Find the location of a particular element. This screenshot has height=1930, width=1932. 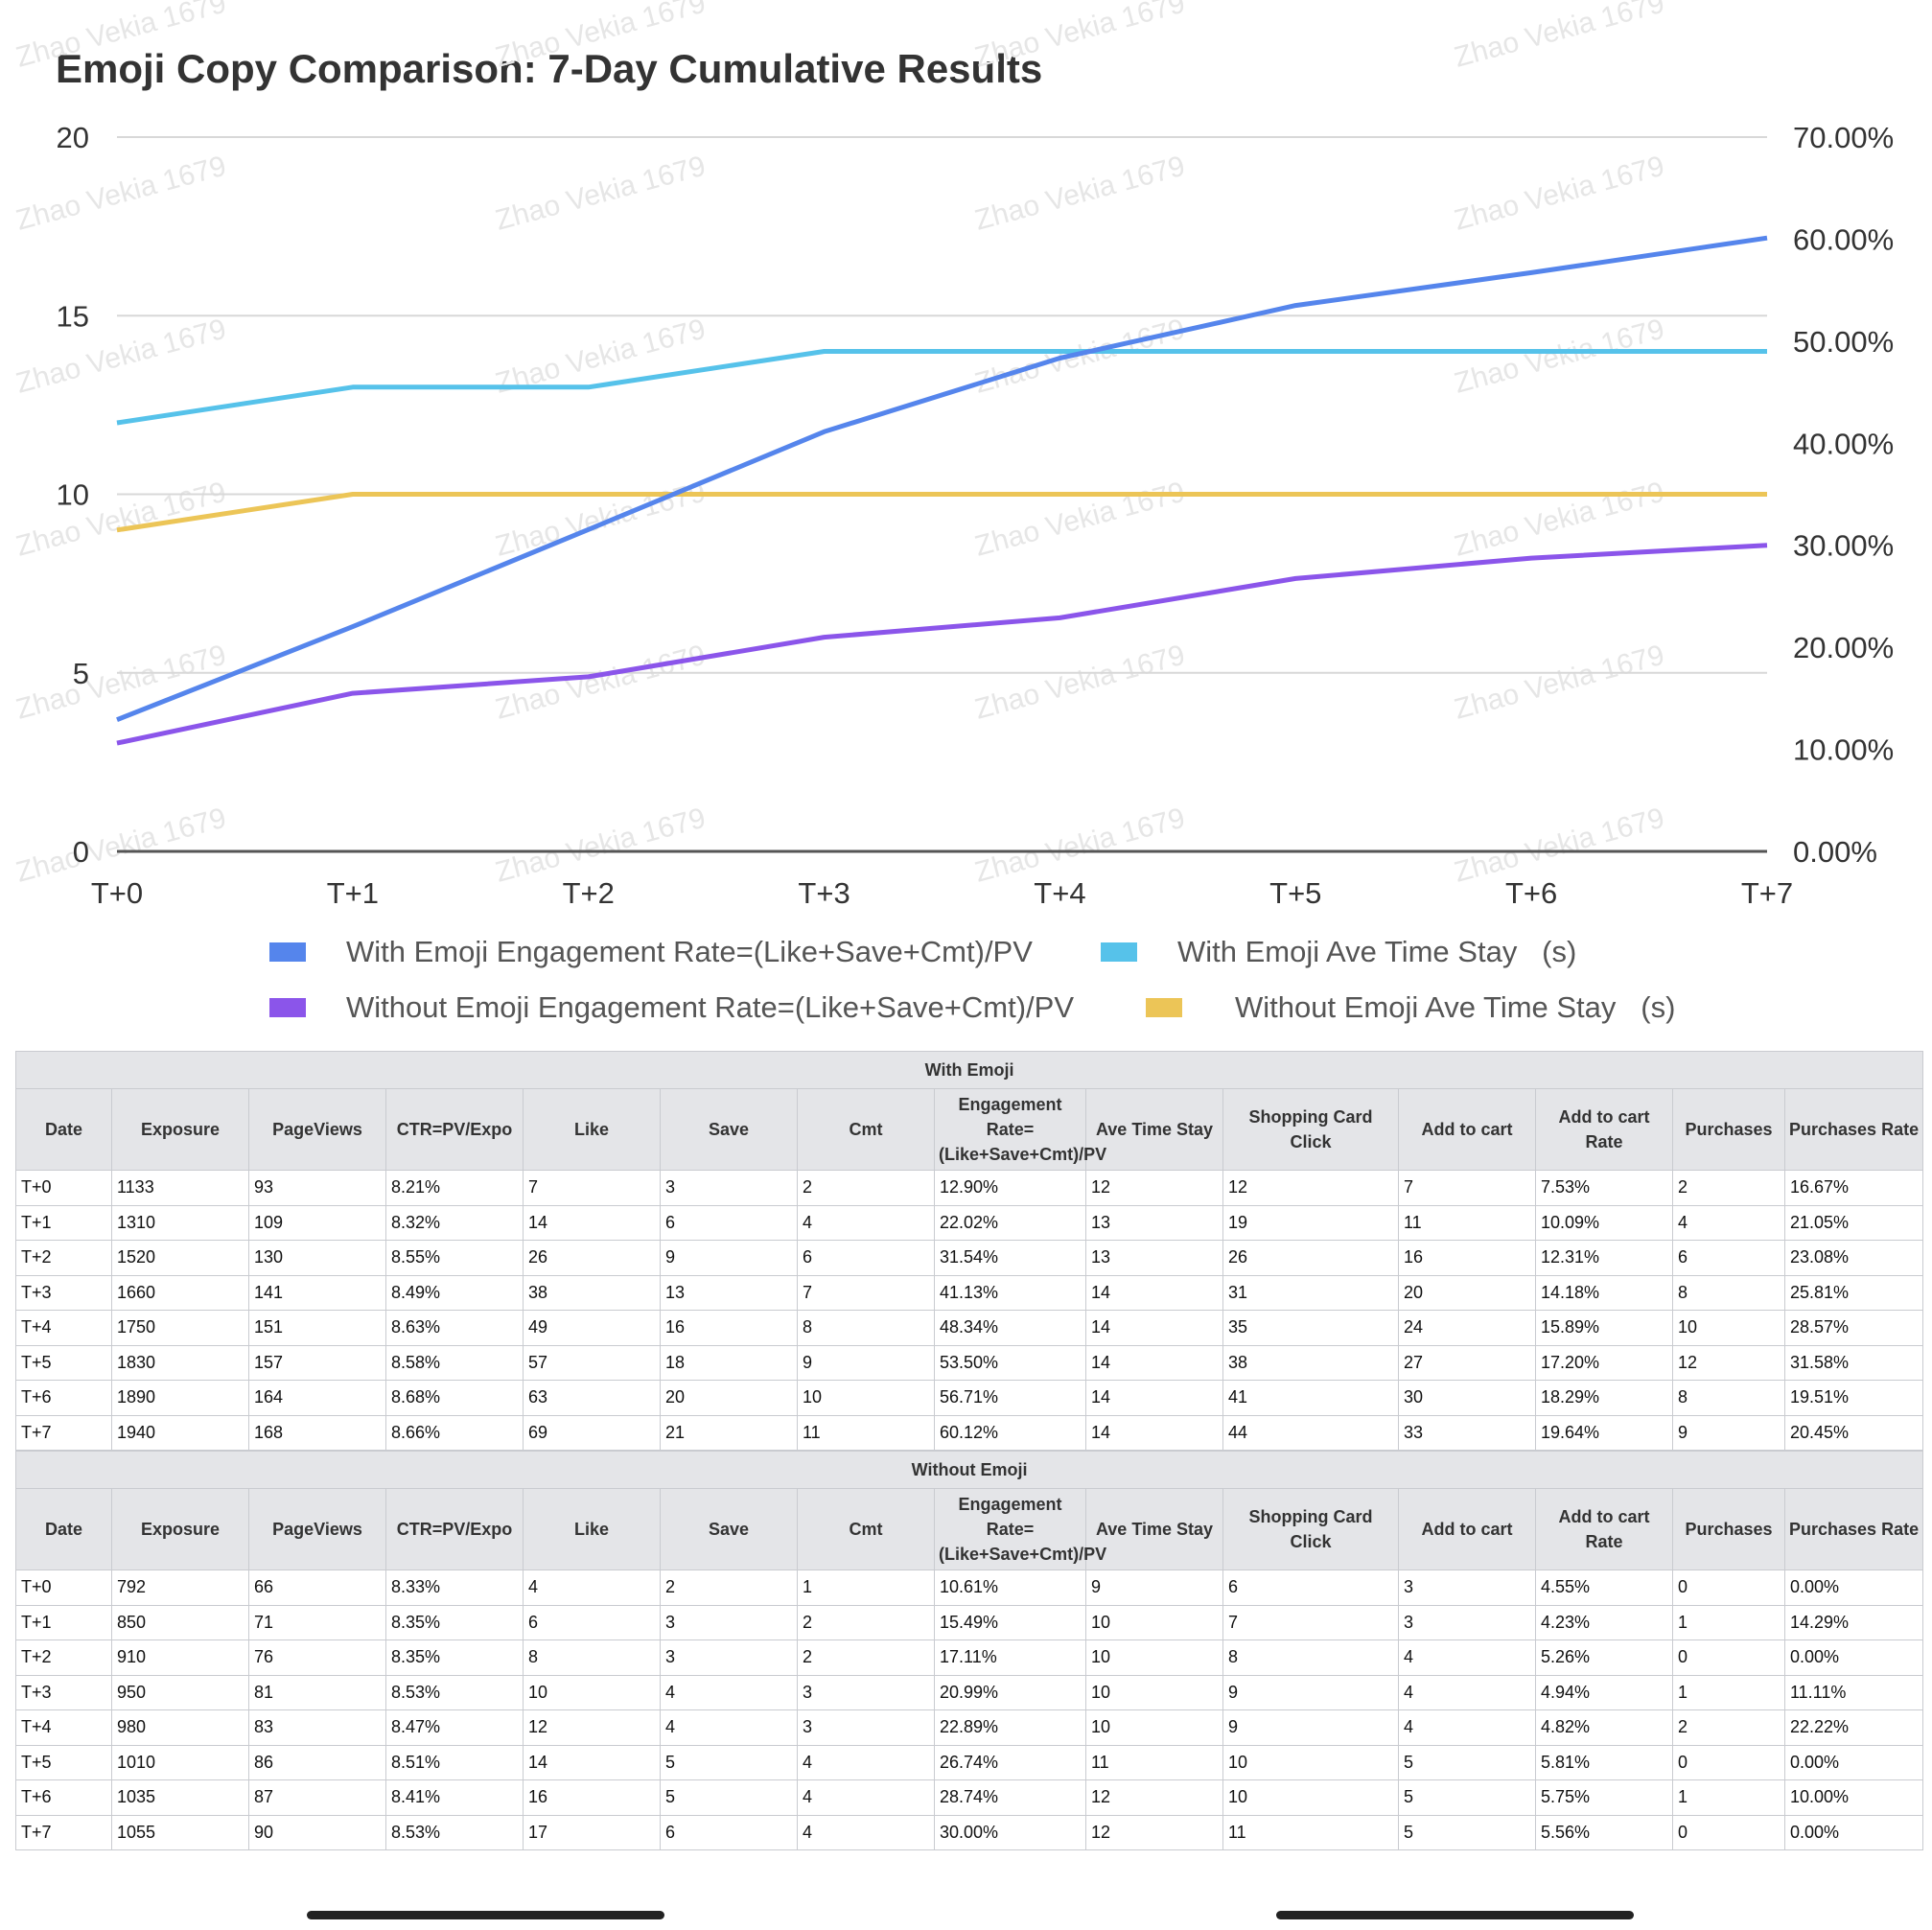

home-indicator-left is located at coordinates (485, 1915).